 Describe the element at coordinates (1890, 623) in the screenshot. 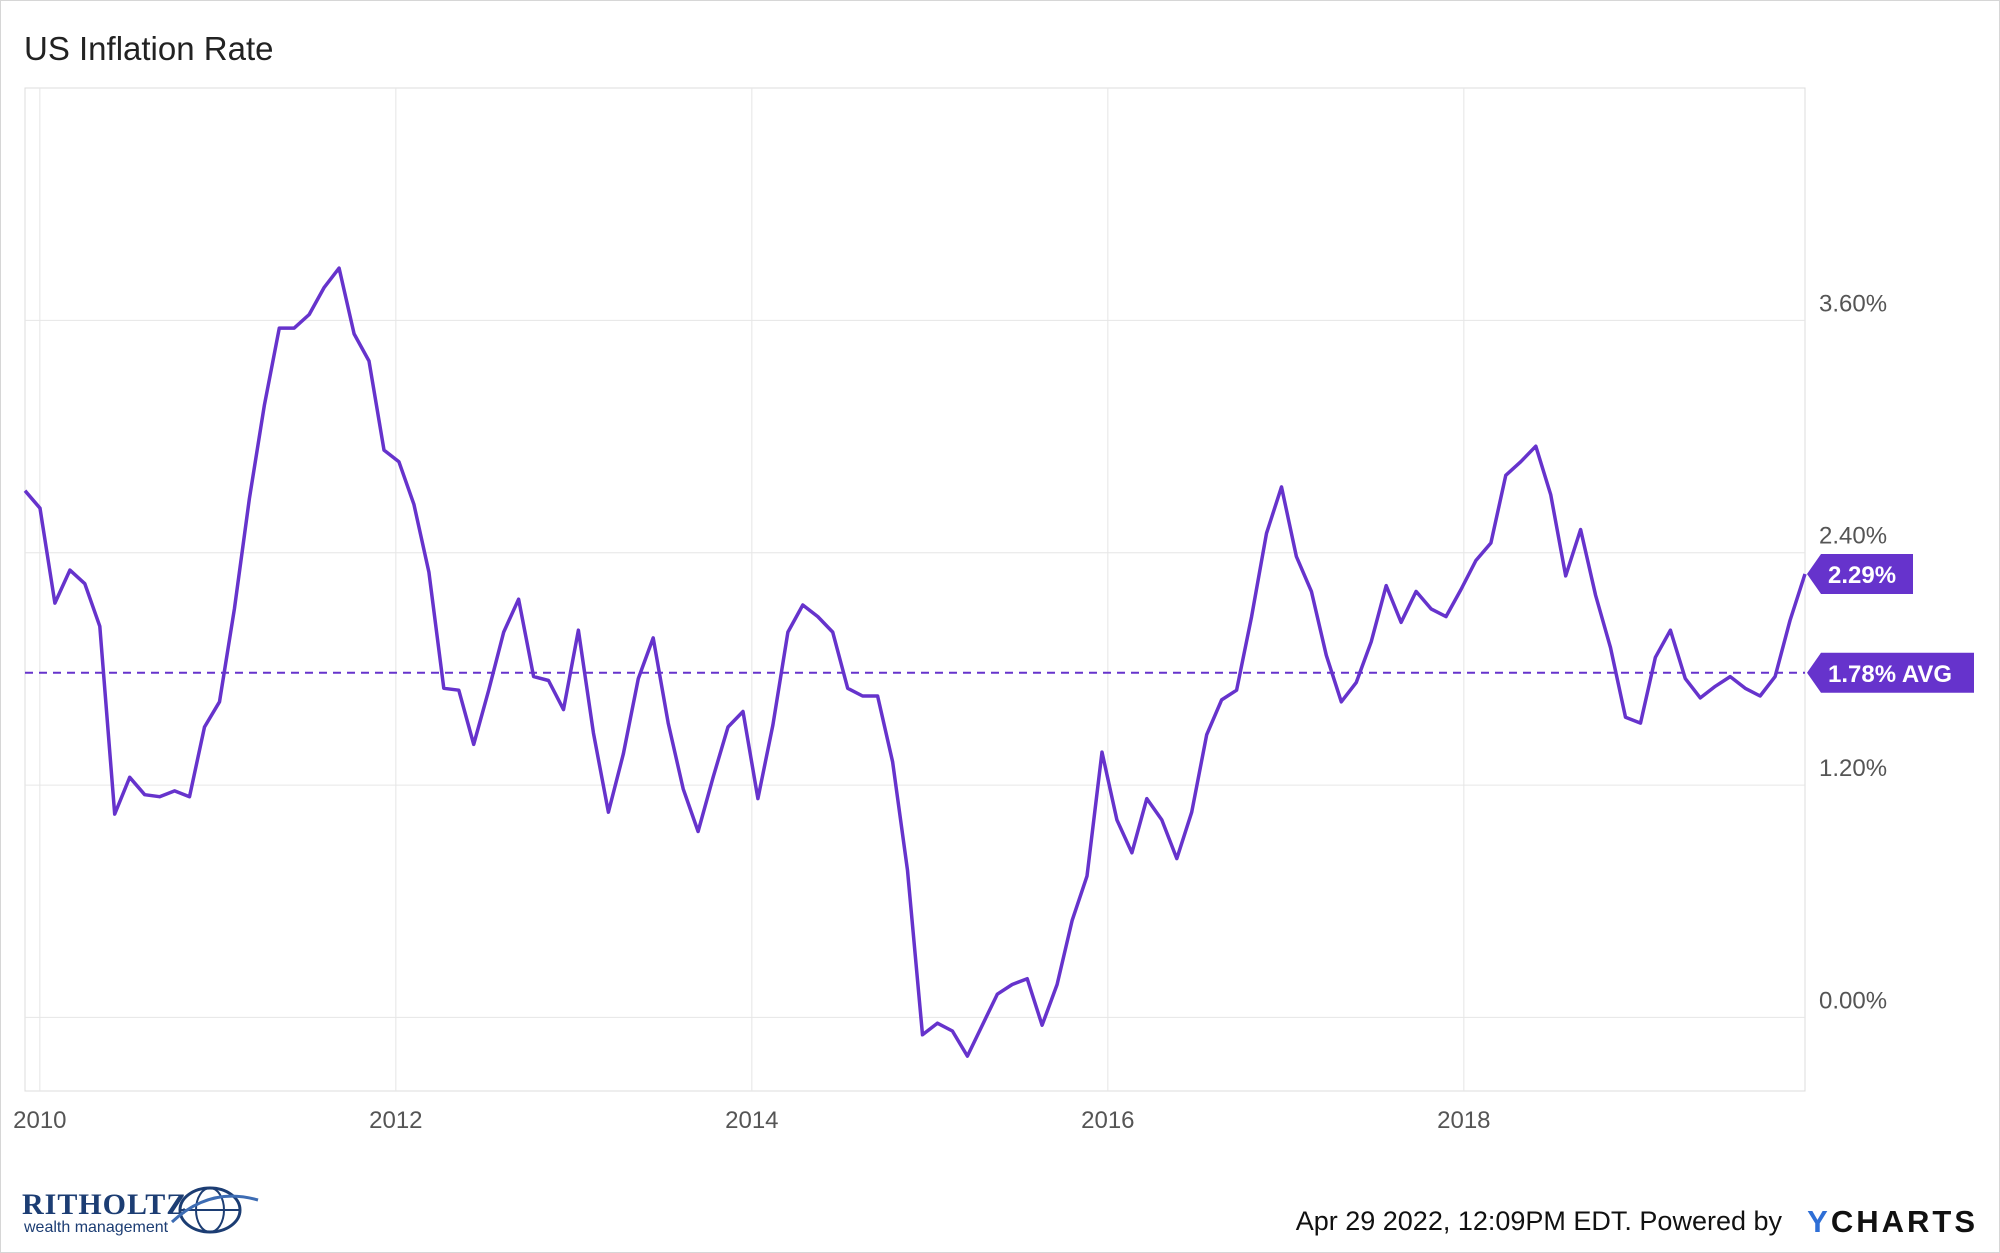

I see `value-labels: 2.29% 1.78% AVG` at that location.